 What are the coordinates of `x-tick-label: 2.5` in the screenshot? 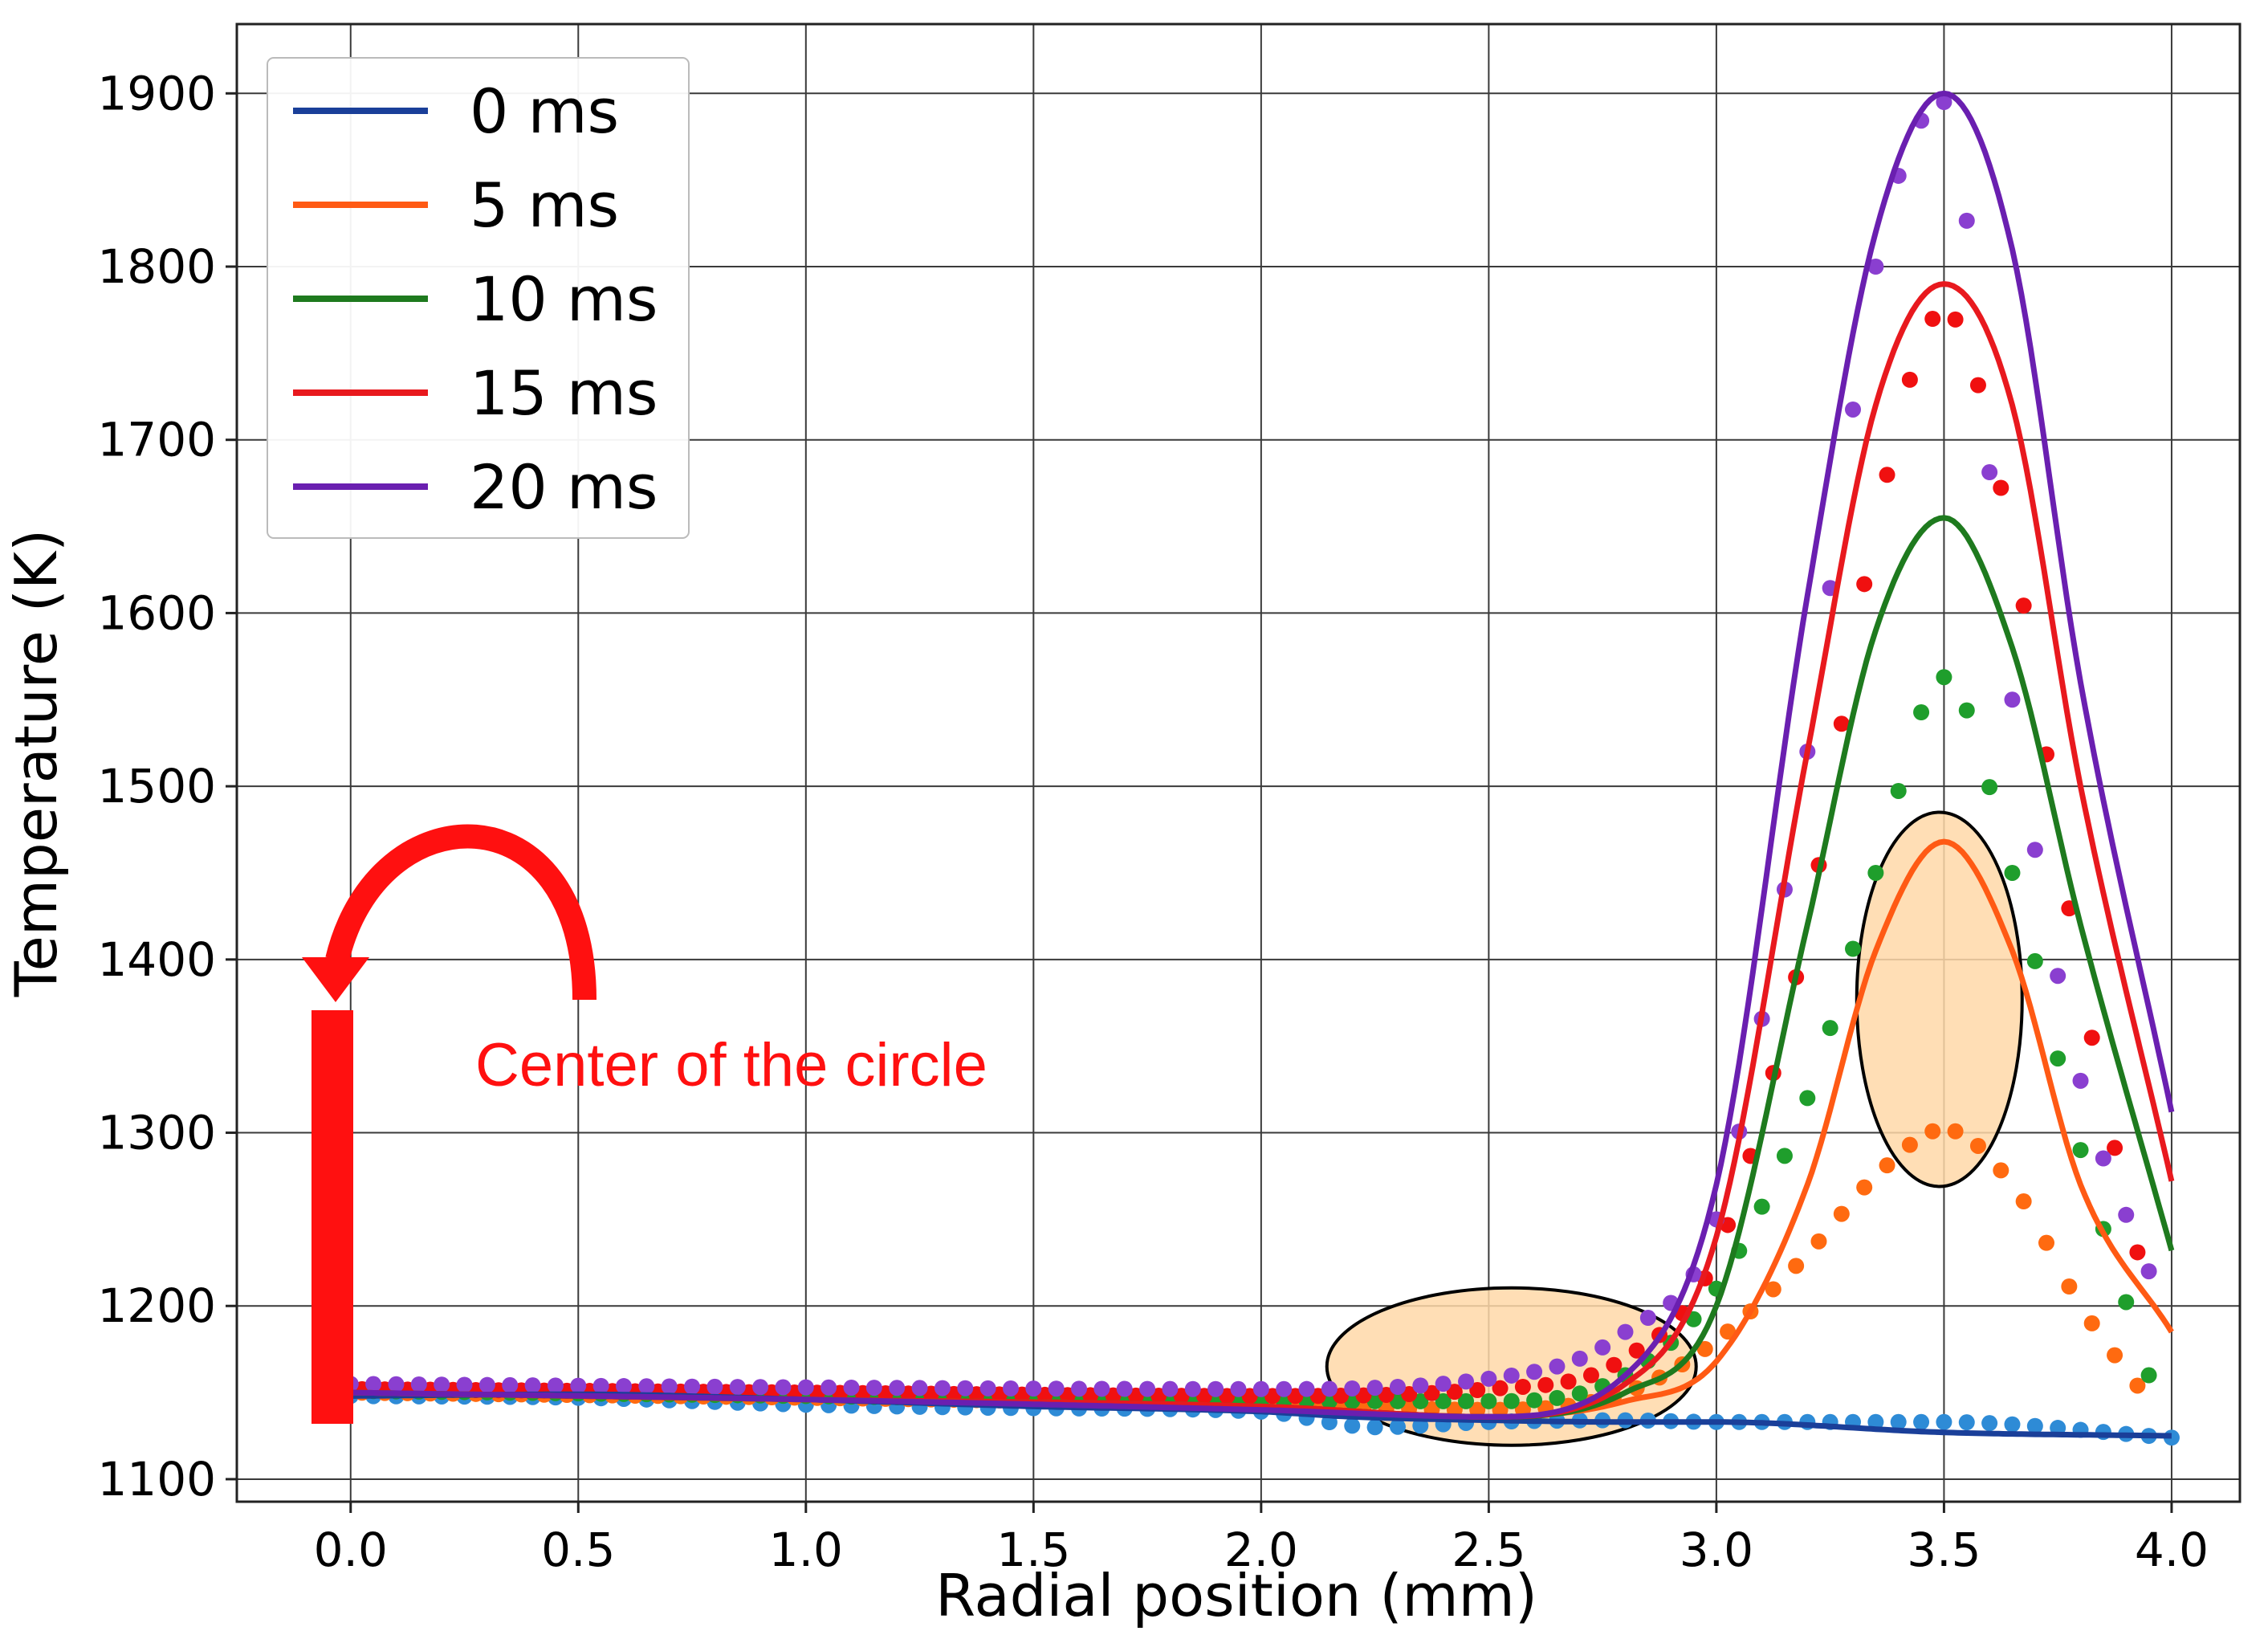 It's located at (1488, 1550).